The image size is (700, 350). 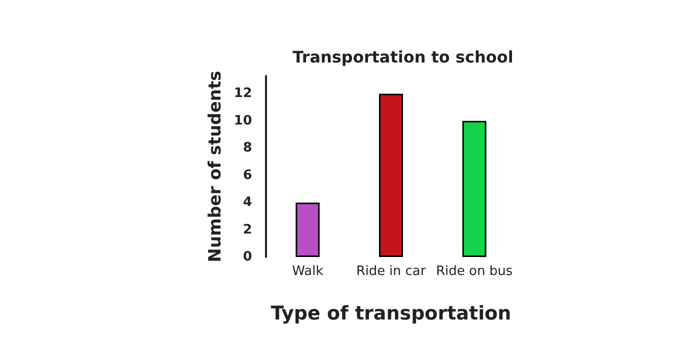 What do you see at coordinates (247, 175) in the screenshot?
I see `y-tick-label: 6` at bounding box center [247, 175].